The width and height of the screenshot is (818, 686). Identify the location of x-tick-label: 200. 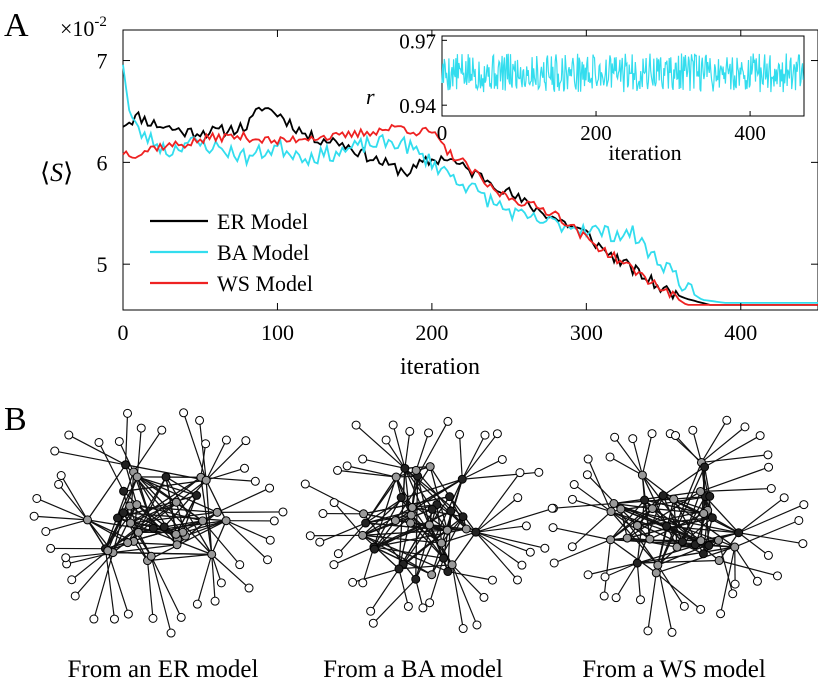
(431, 332).